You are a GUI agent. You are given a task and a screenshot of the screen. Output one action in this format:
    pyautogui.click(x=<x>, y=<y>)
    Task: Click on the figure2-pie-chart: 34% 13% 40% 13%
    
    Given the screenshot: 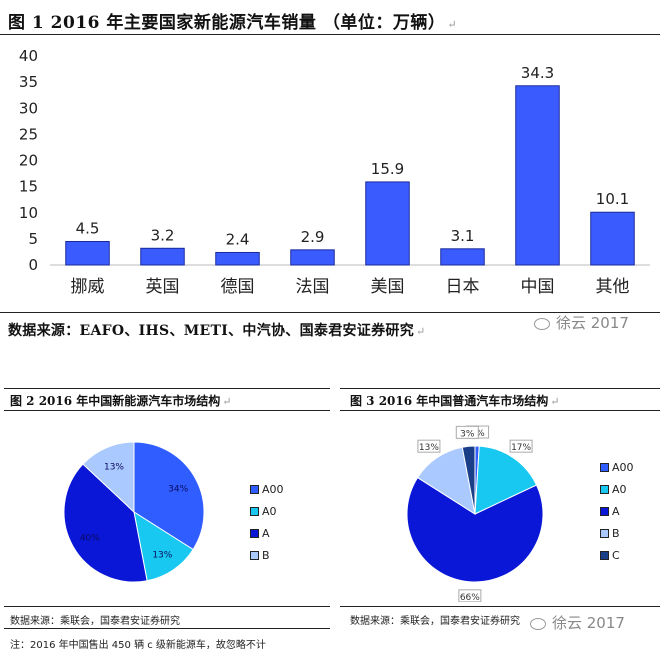 What is the action you would take?
    pyautogui.click(x=134, y=512)
    